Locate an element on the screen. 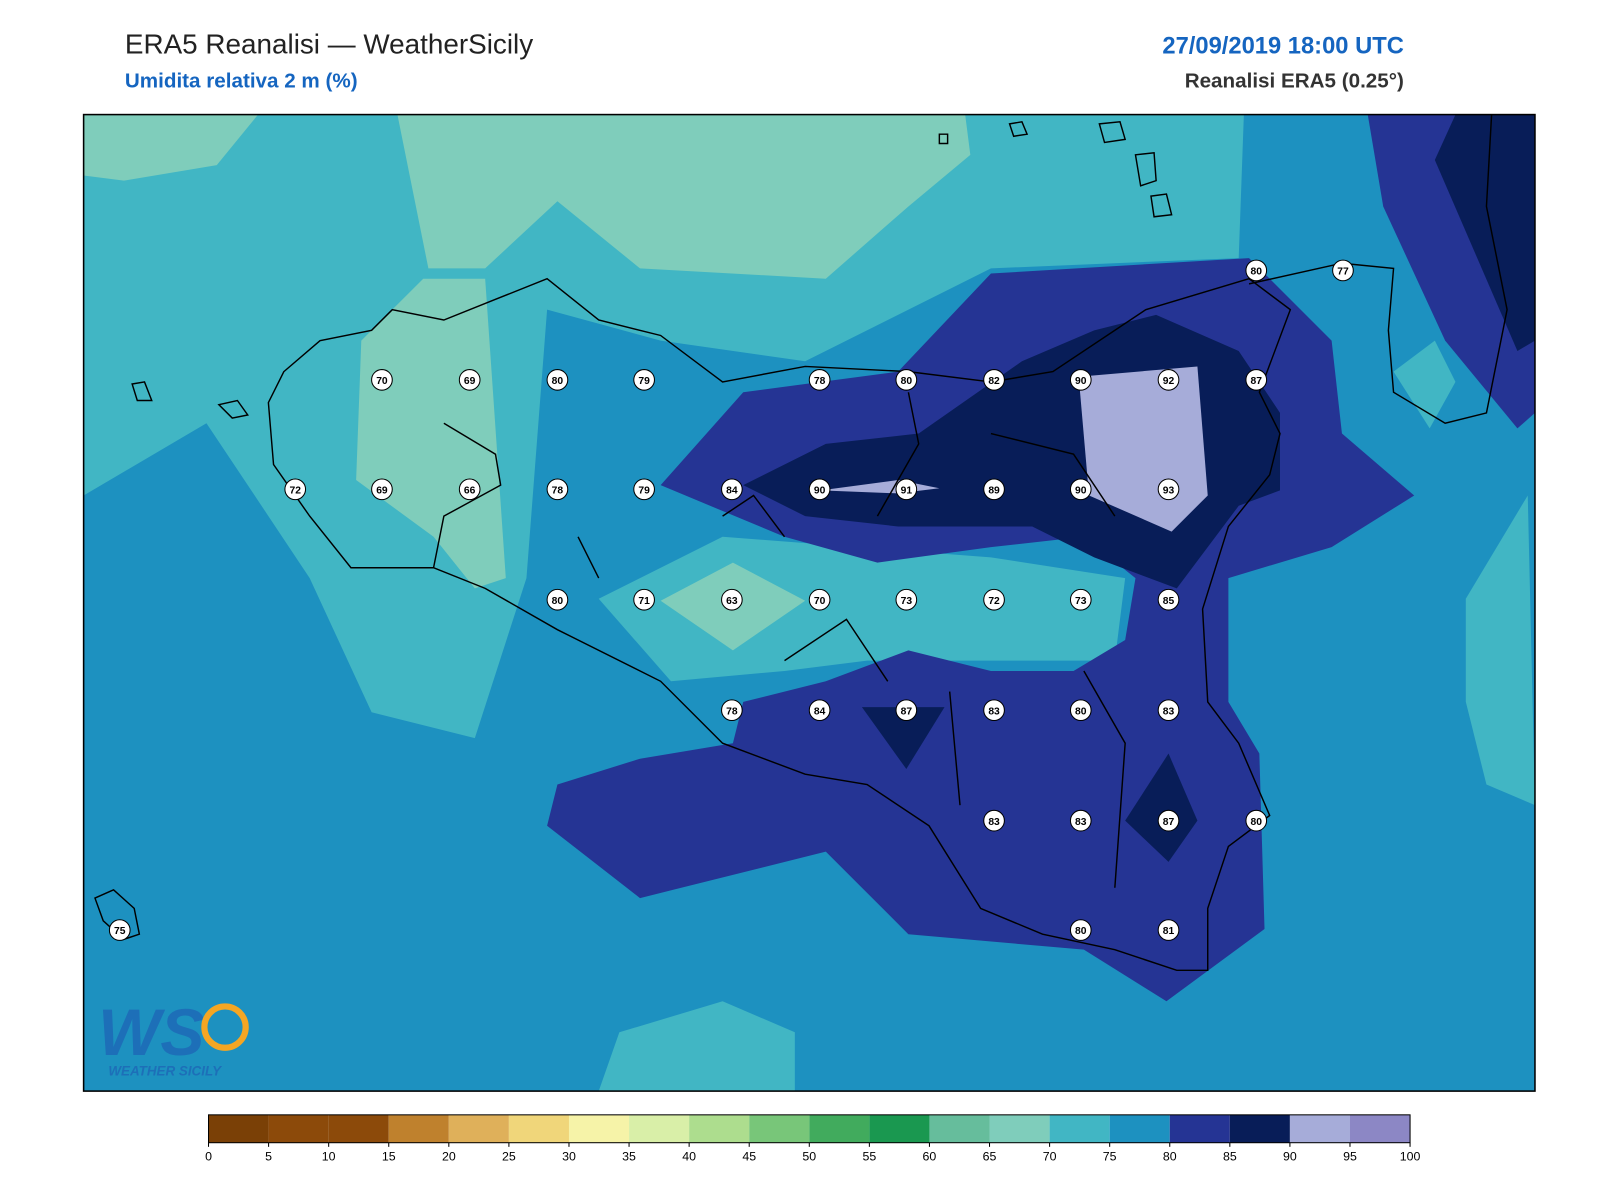  colorbar-tick-label: 75 is located at coordinates (1110, 1156).